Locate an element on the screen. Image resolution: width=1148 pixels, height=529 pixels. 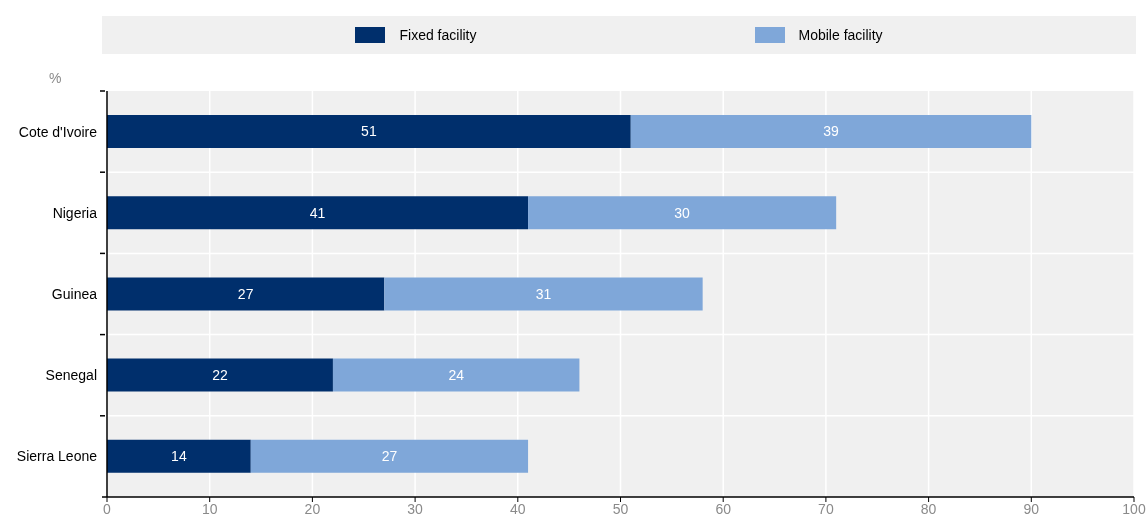
x-tick-label: 20 is located at coordinates (312, 508).